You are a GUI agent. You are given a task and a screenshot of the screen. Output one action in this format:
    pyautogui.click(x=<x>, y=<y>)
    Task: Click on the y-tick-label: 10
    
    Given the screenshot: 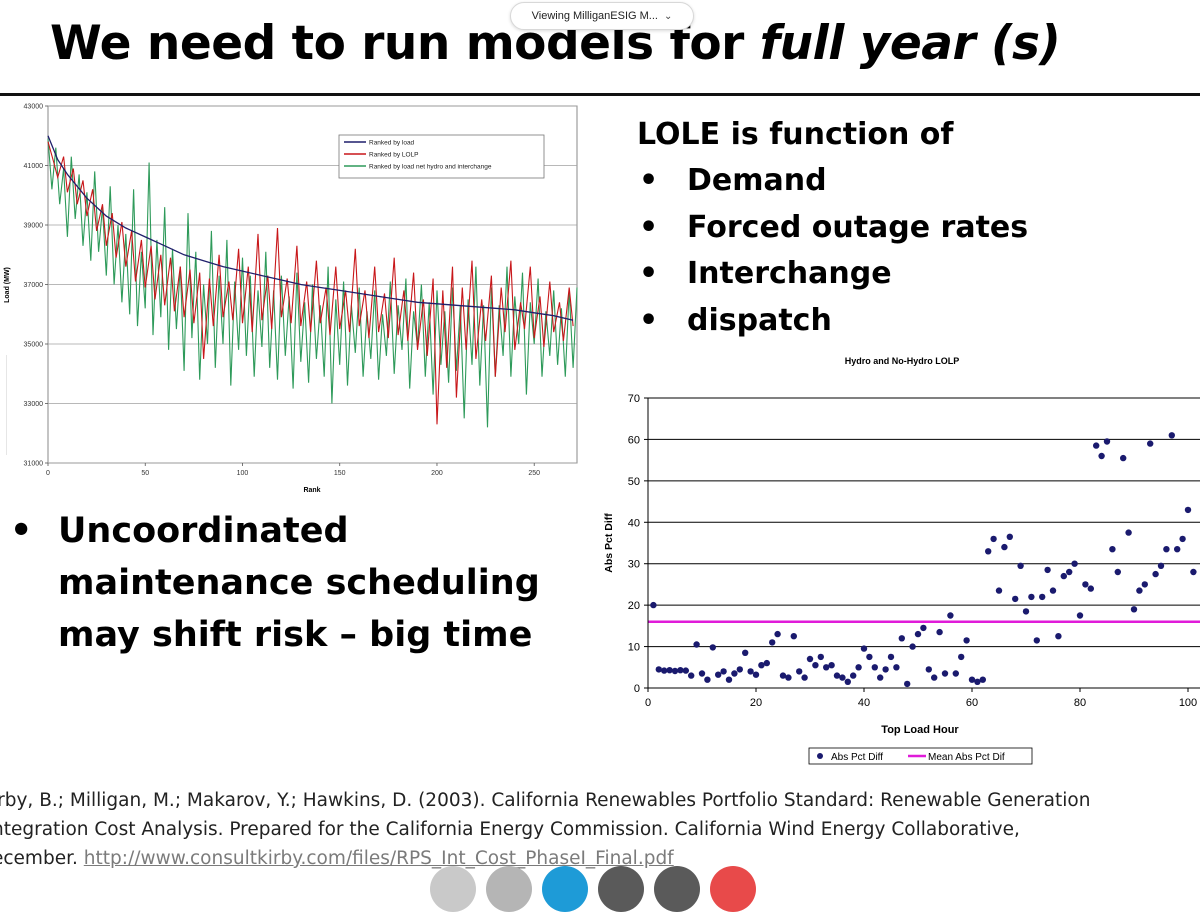 What is the action you would take?
    pyautogui.click(x=634, y=648)
    